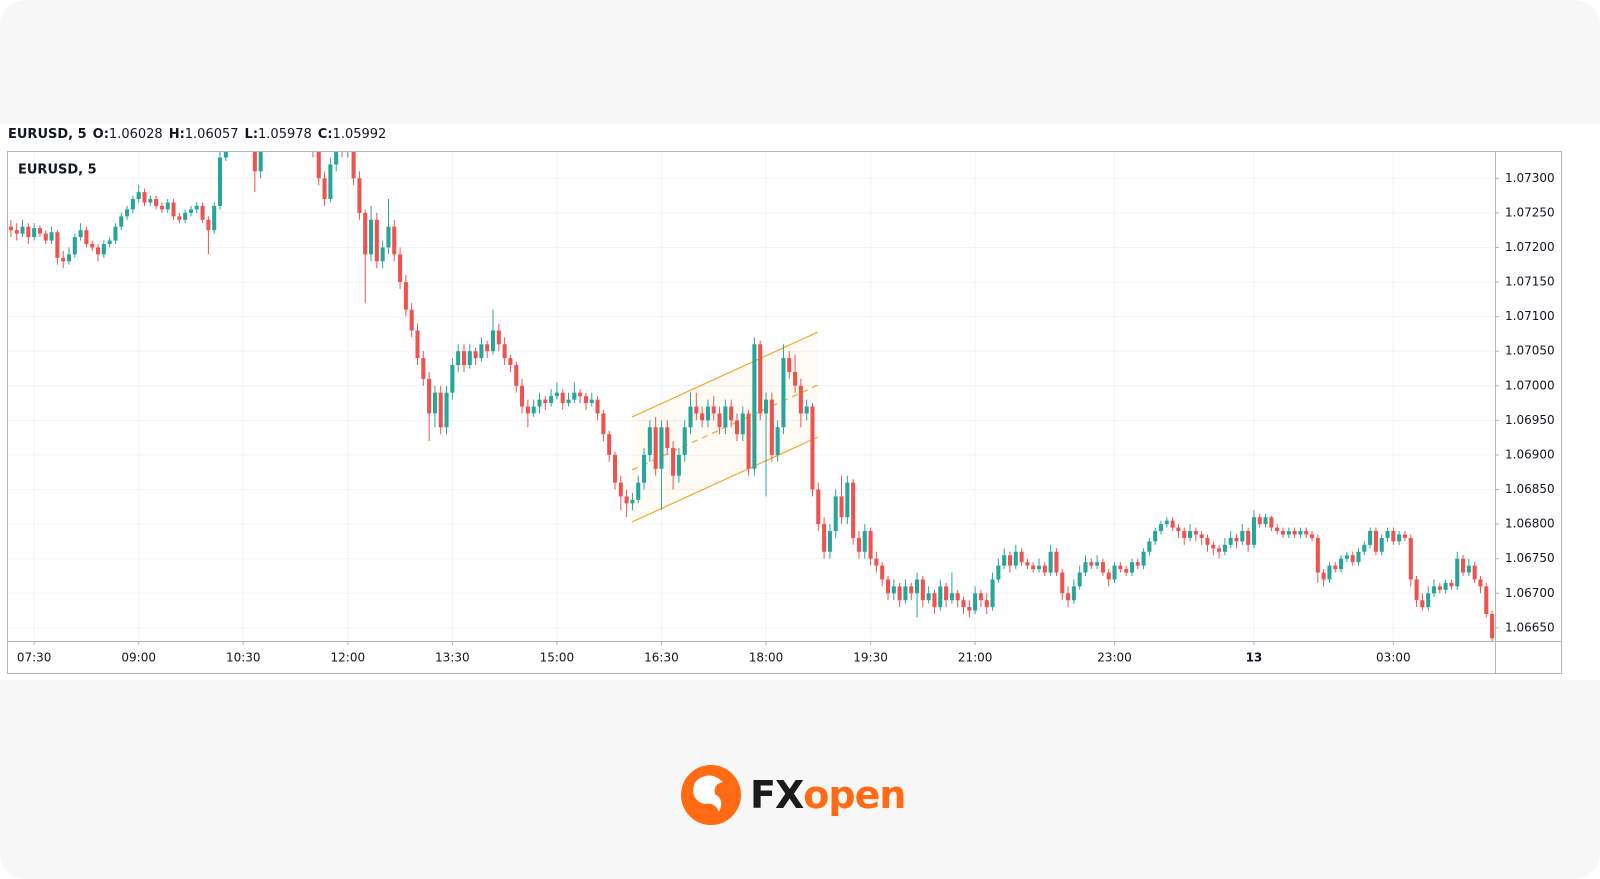 The height and width of the screenshot is (879, 1600). What do you see at coordinates (1530, 454) in the screenshot?
I see `y-tick-label: 1.06900` at bounding box center [1530, 454].